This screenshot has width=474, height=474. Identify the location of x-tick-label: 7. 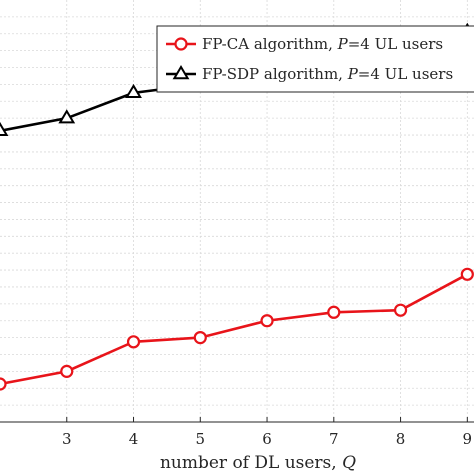
(334, 439).